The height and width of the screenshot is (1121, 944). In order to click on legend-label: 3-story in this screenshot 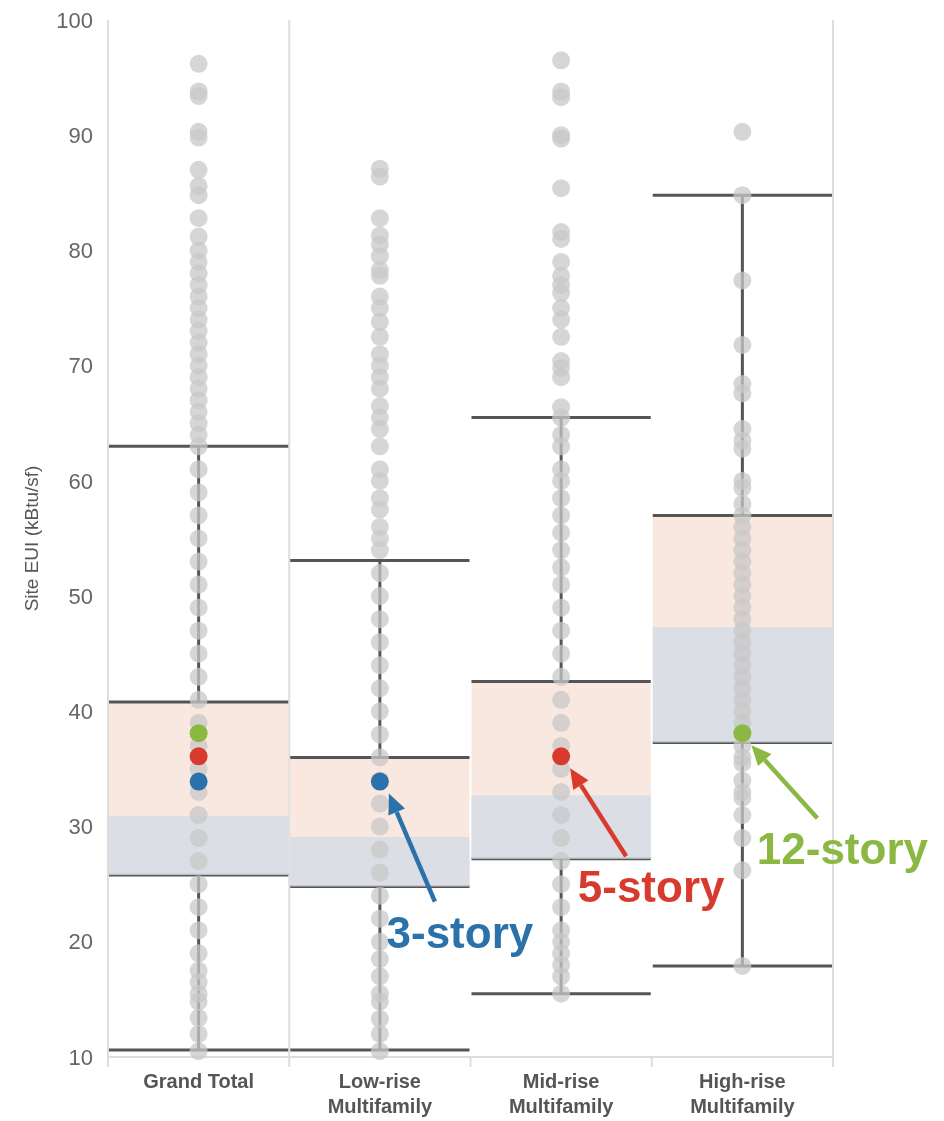, I will do `click(460, 932)`.